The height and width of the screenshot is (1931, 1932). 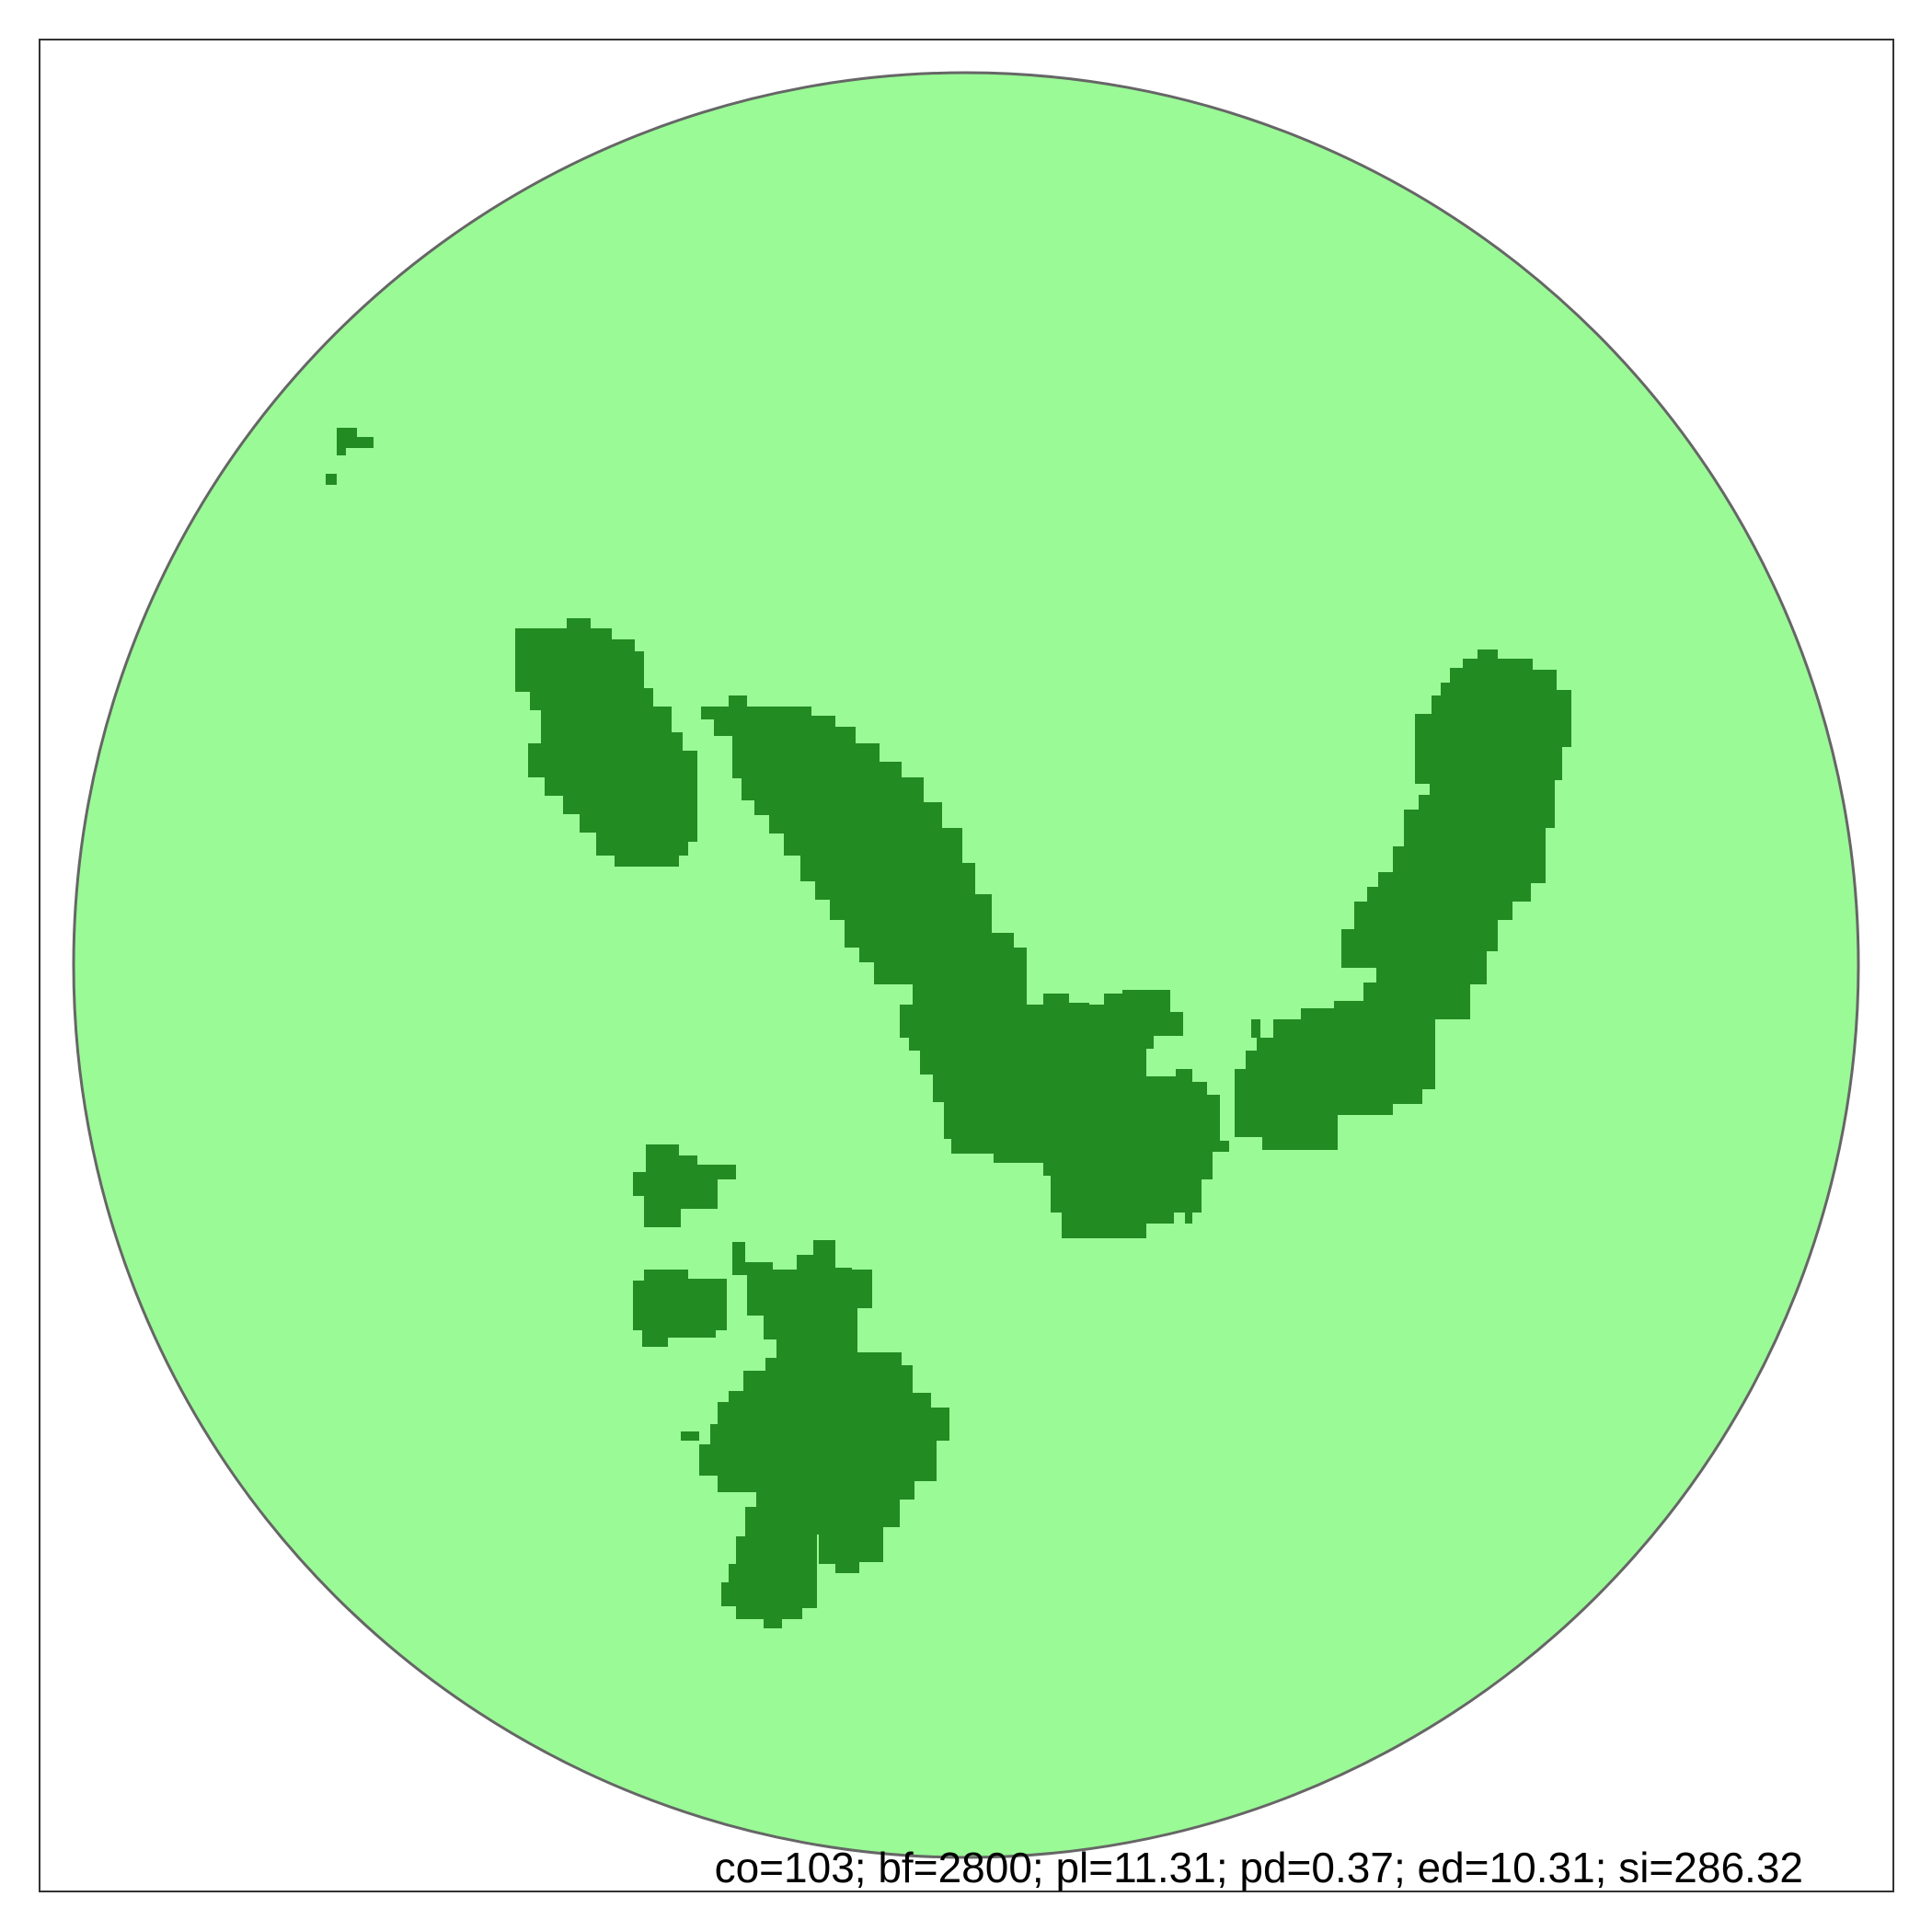 What do you see at coordinates (606, 743) in the screenshot?
I see `patch-upper-left` at bounding box center [606, 743].